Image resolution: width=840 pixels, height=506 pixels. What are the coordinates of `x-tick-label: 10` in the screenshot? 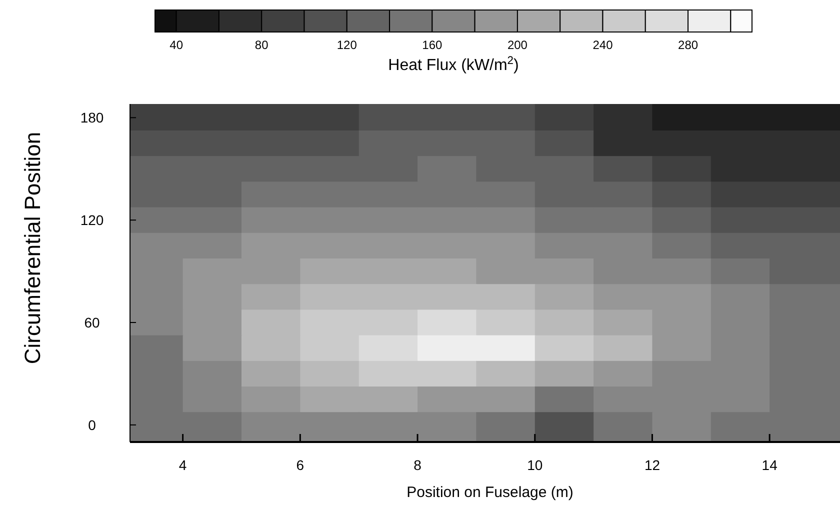 It's located at (535, 465).